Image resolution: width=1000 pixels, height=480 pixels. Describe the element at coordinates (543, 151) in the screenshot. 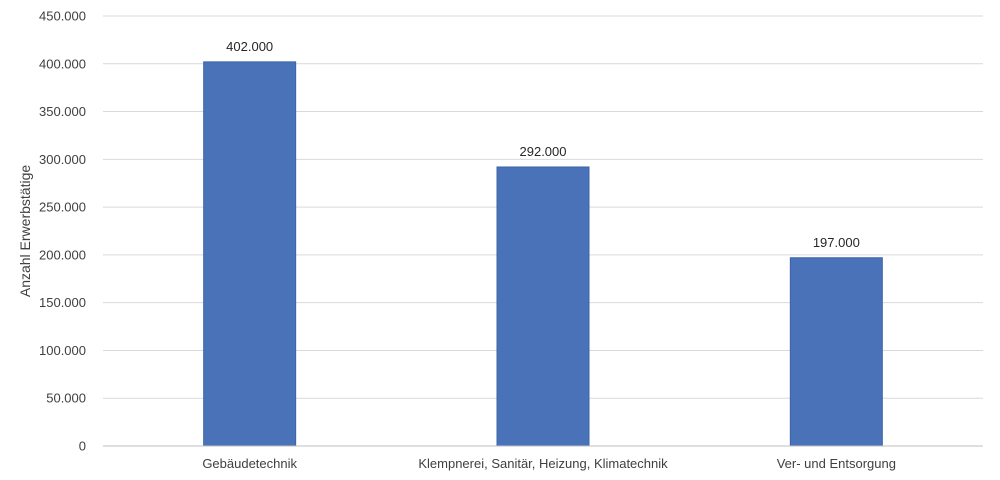

I see `data-label: 292.000` at that location.